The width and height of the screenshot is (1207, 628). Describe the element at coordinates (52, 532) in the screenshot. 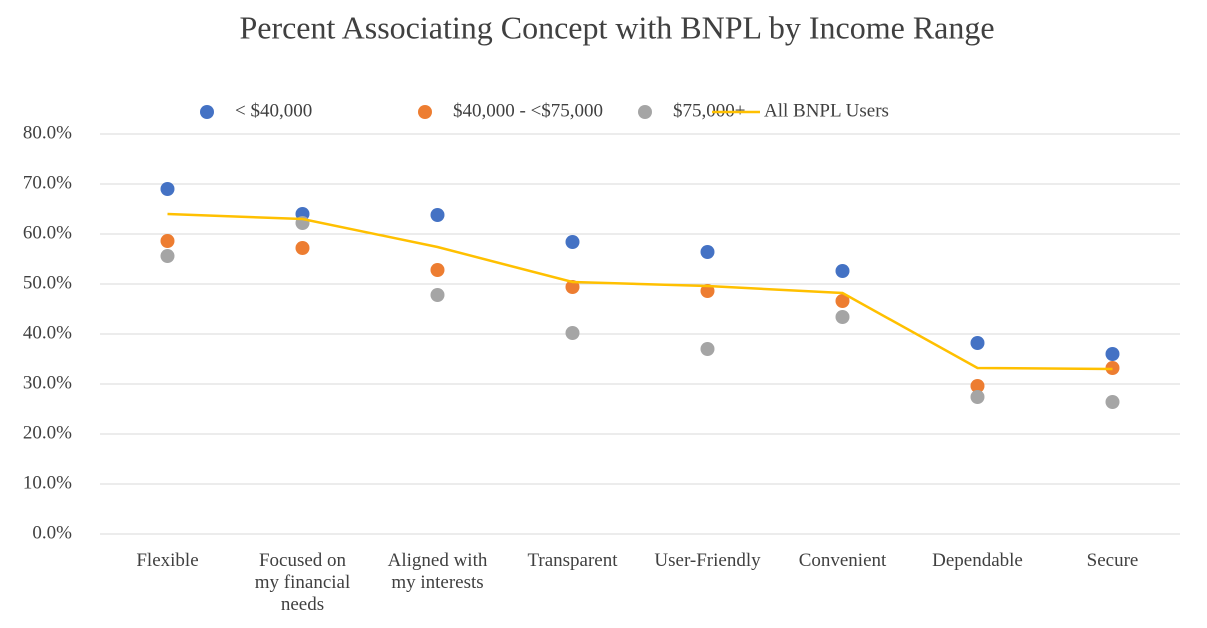

I see `y-tick-label: 0.0%` at that location.